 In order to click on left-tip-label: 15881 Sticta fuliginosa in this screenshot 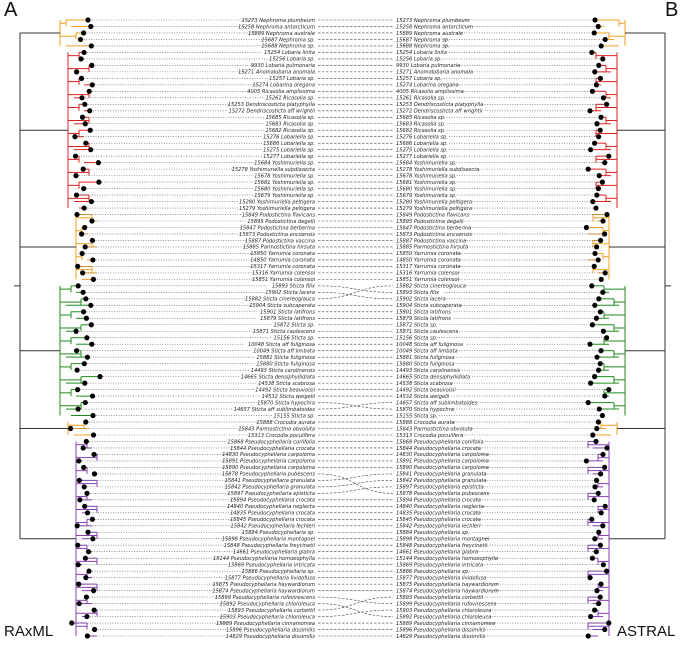, I will do `click(285, 358)`.